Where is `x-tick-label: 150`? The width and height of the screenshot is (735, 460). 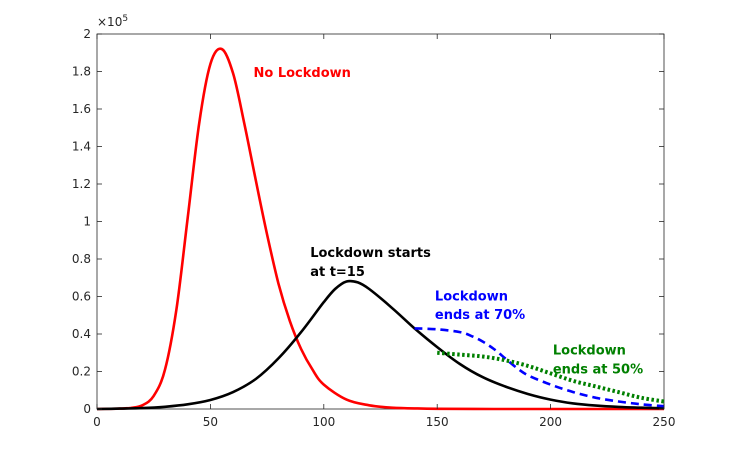
x-tick-label: 150 is located at coordinates (437, 422).